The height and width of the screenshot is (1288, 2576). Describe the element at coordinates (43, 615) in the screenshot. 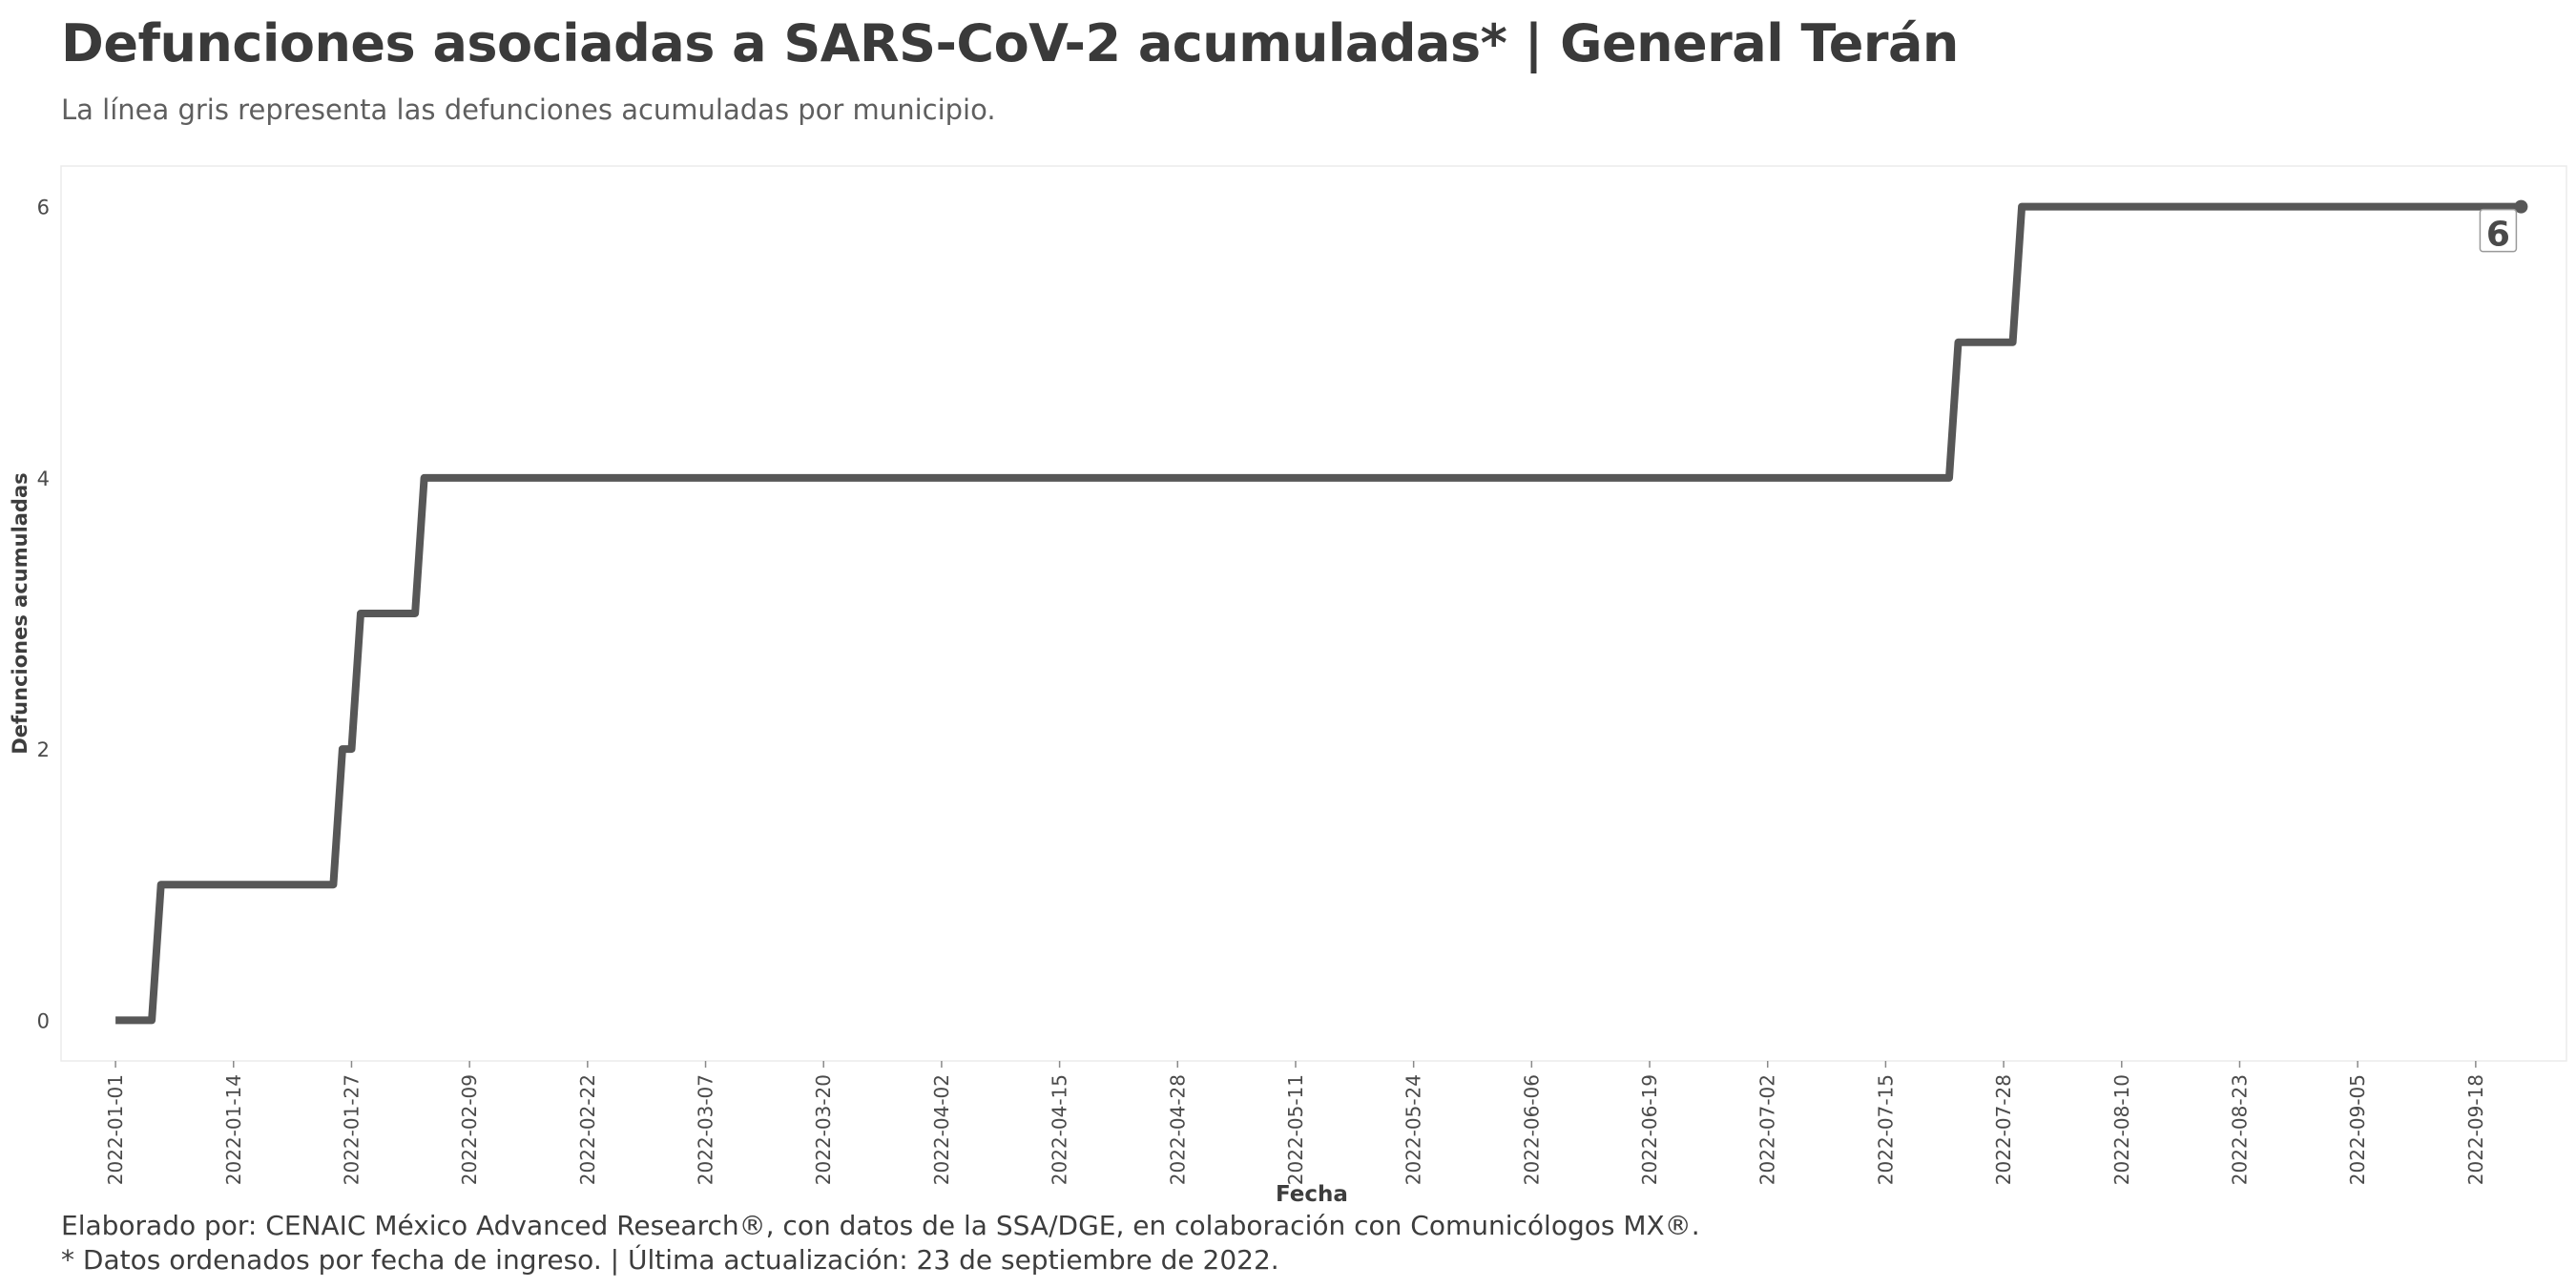

I see `y-axis-ticks: 0 2 4 6` at that location.